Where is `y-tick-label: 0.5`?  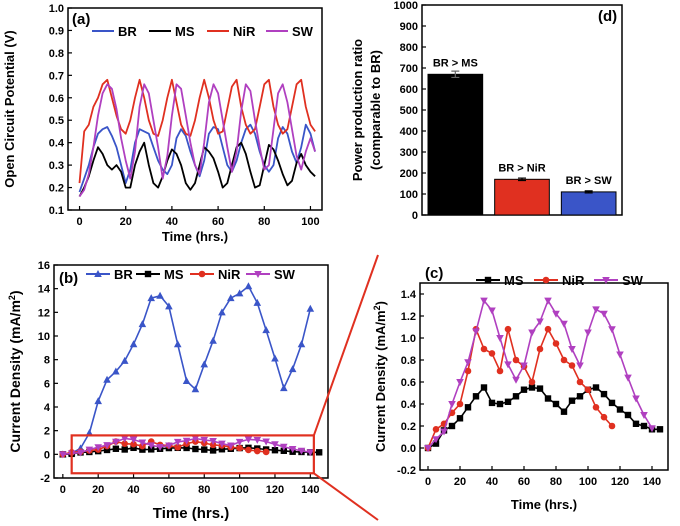 y-tick-label: 0.5 is located at coordinates (56, 121).